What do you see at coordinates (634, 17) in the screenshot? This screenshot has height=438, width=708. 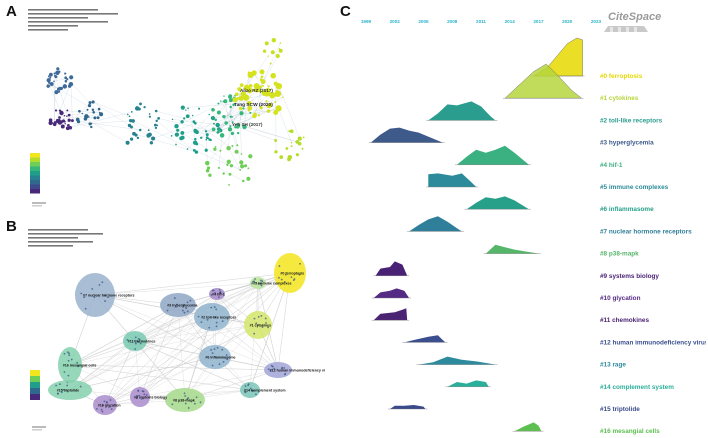 I see `citespace-logo-text: CiteSpace` at bounding box center [634, 17].